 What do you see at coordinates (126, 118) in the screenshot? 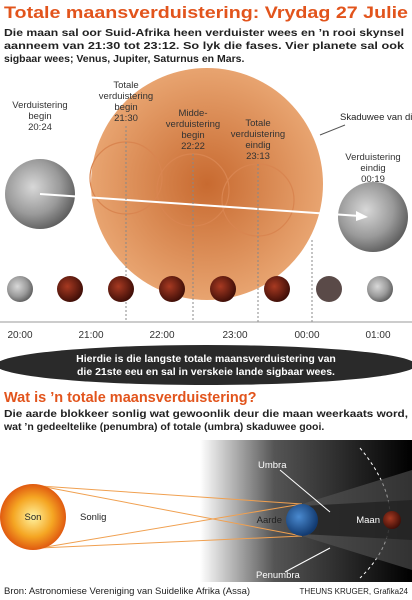
I see `phase-time: 21:30` at bounding box center [126, 118].